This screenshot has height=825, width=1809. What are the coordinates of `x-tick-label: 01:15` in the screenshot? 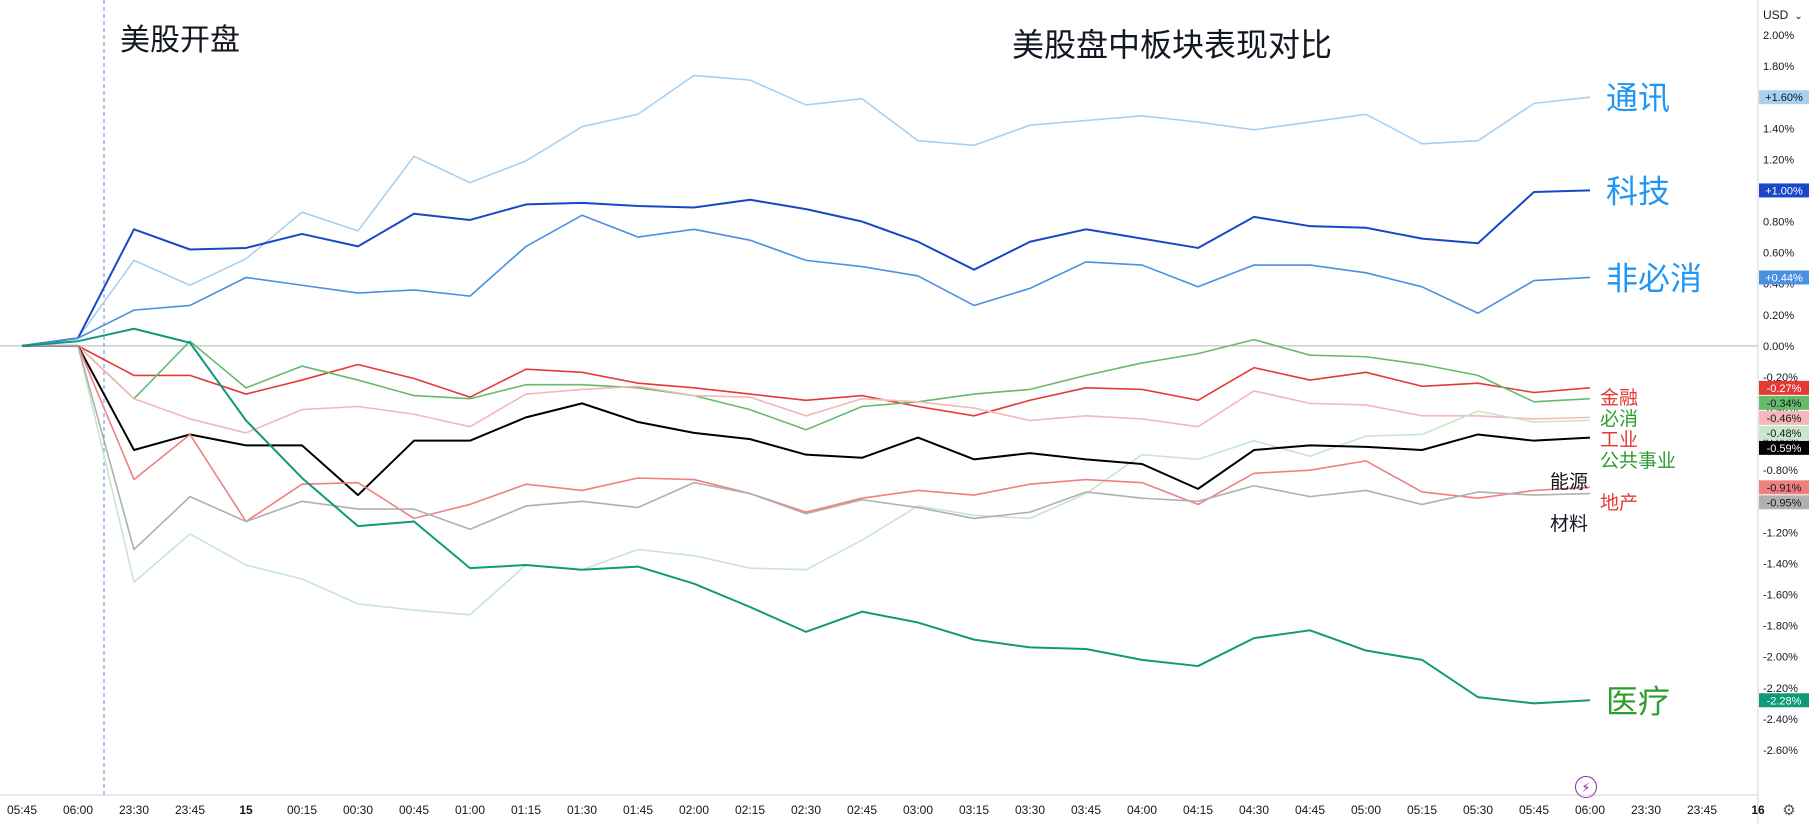 It's located at (526, 810).